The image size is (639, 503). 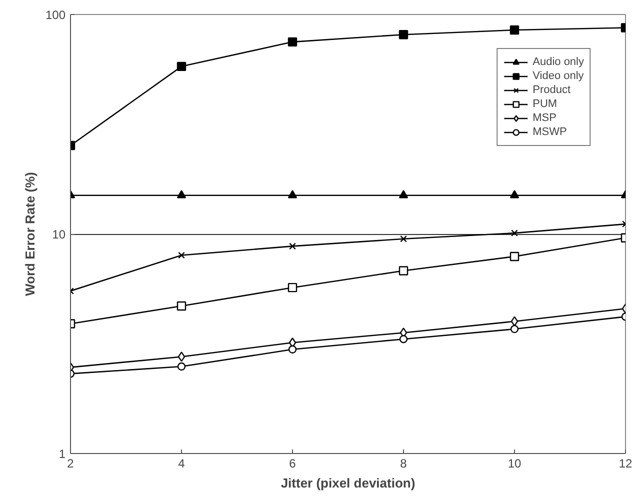 I want to click on legend-label: Product, so click(x=551, y=90).